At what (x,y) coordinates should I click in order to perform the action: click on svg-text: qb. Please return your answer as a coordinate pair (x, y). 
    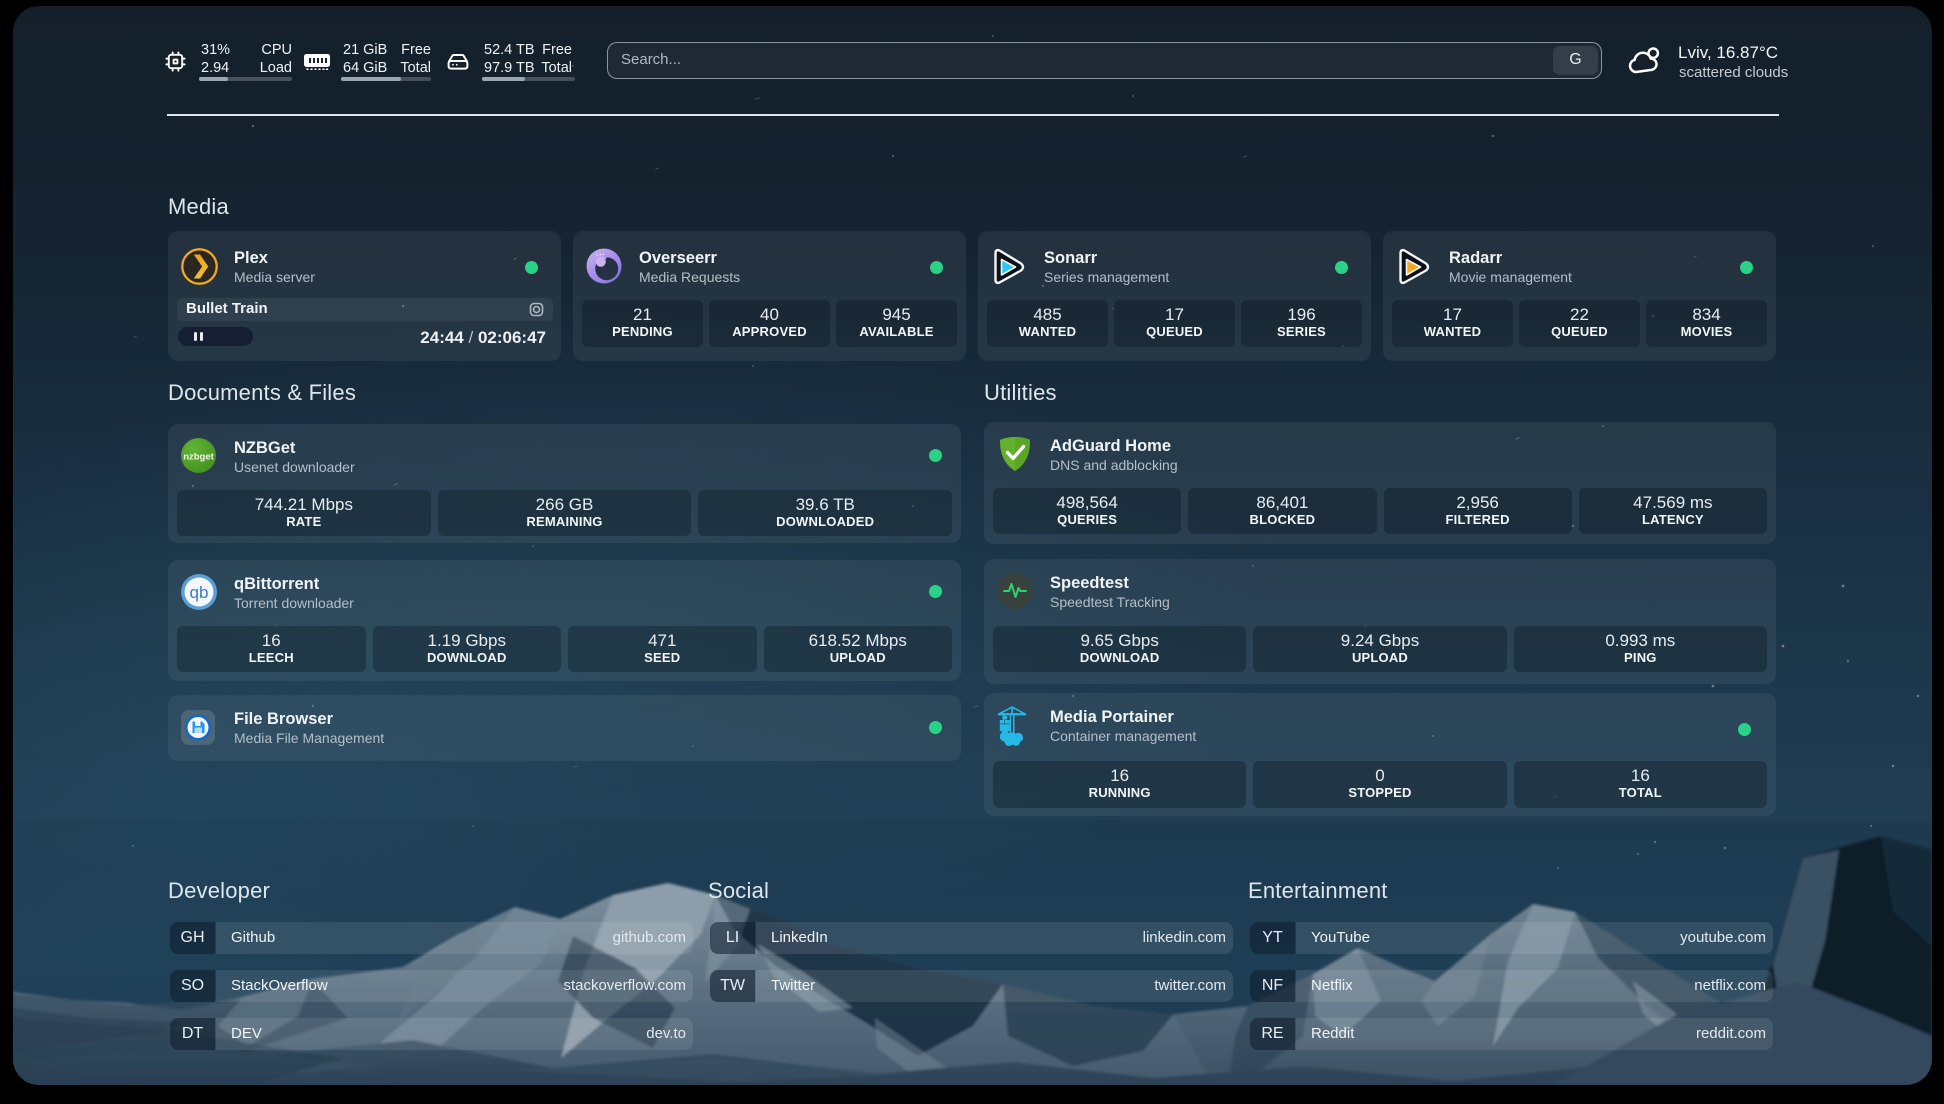
    Looking at the image, I should click on (199, 592).